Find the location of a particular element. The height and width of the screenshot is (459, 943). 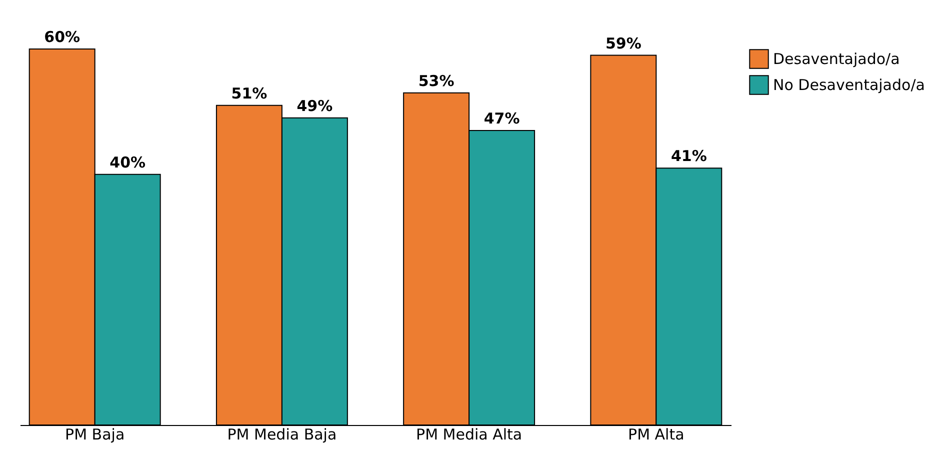

legend-label: No Desaventajado/a is located at coordinates (849, 85).